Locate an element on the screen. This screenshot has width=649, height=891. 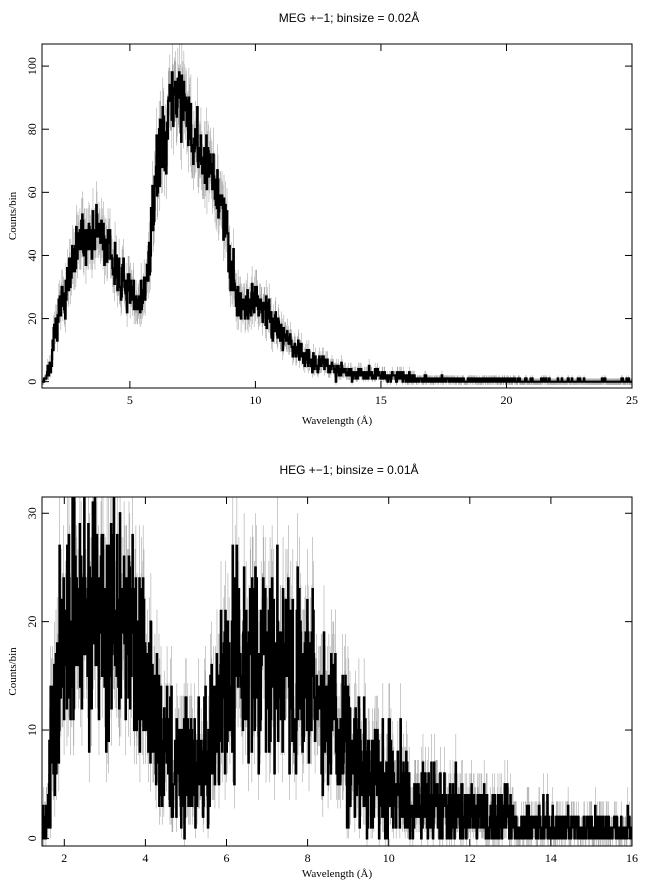
x-tick-label: 4 is located at coordinates (145, 858).